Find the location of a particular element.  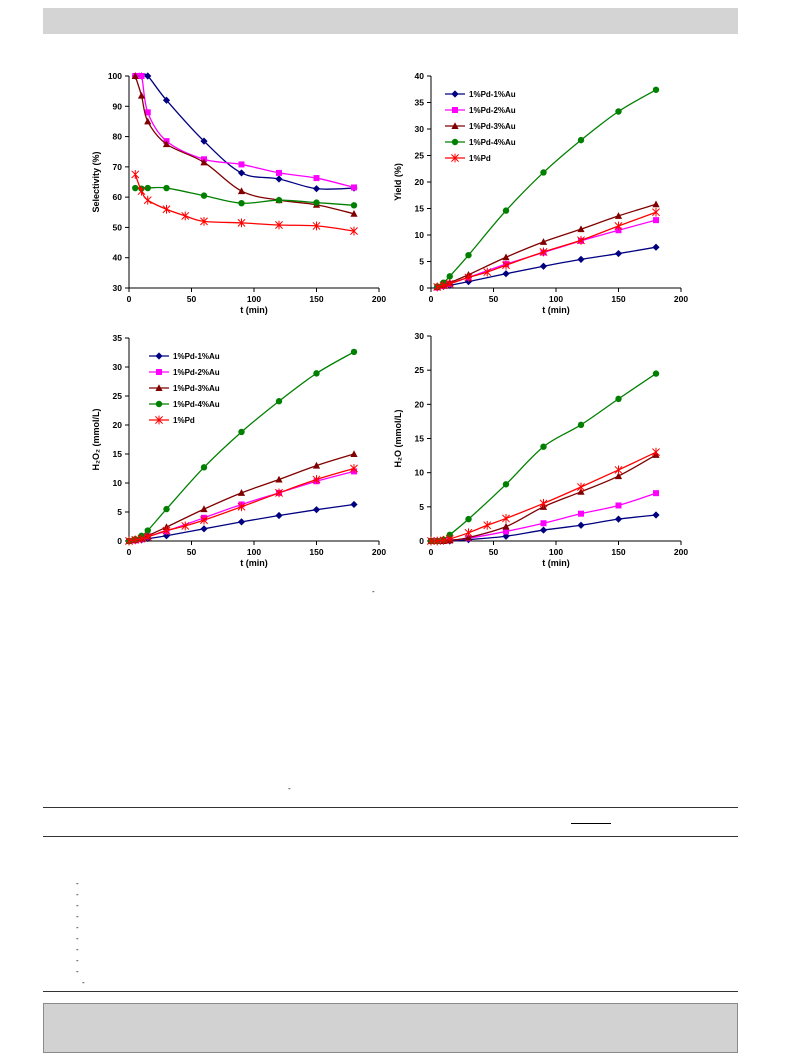

y-axis-label: H₂O₂ (mmol/L) is located at coordinates (96, 440).